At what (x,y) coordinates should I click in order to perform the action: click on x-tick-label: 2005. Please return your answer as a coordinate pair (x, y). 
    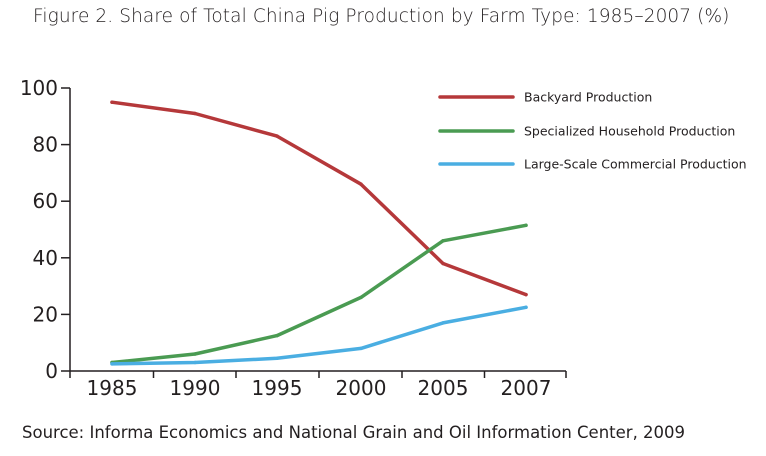
    Looking at the image, I should click on (443, 388).